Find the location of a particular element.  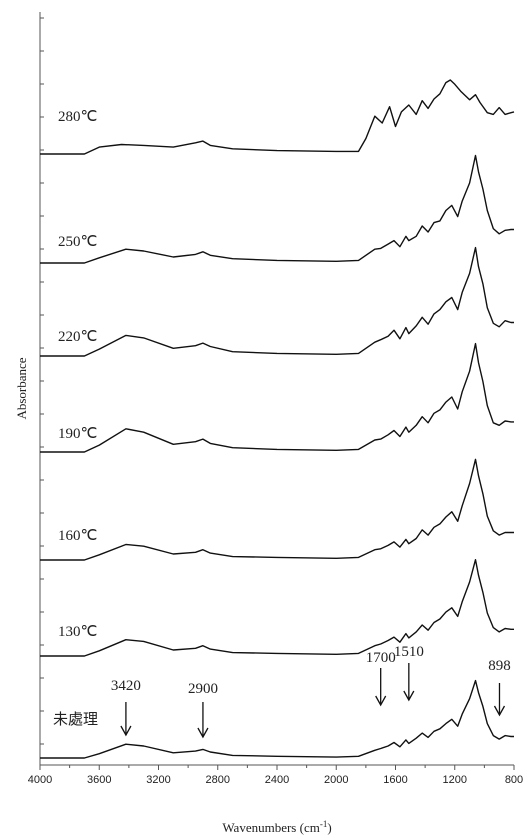

x-axis-ticks: 4000 3600 3200 2800 2400 2000 1600 1200 800 is located at coordinates (275, 775).